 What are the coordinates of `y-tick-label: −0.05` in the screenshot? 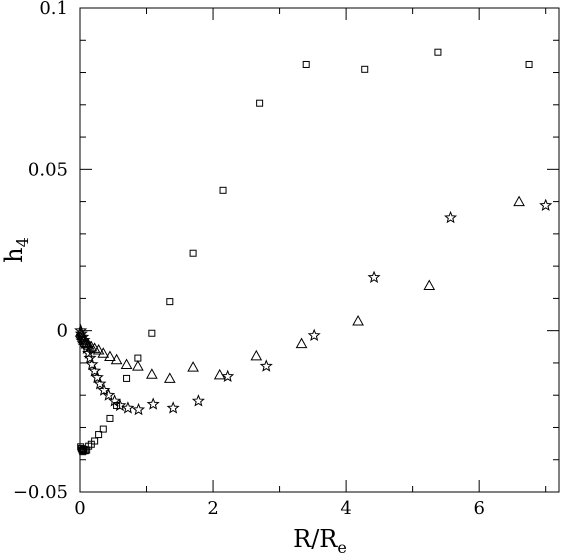 It's located at (40, 492).